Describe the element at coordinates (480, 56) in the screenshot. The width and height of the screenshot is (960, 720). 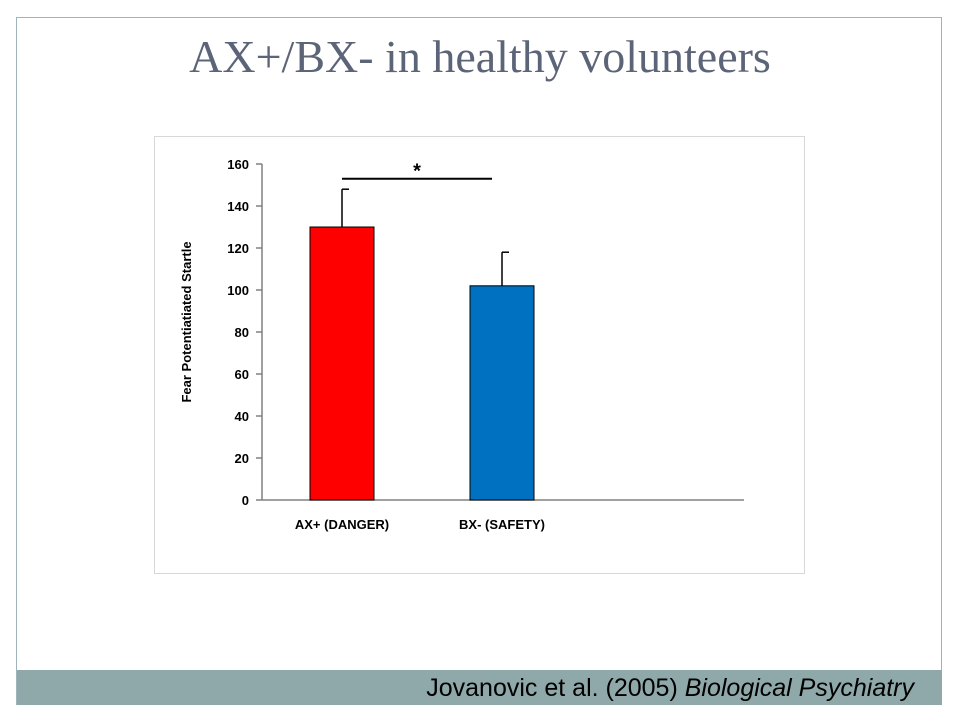
I see `slide-title: AX+/BX- in healthy volunteers` at that location.